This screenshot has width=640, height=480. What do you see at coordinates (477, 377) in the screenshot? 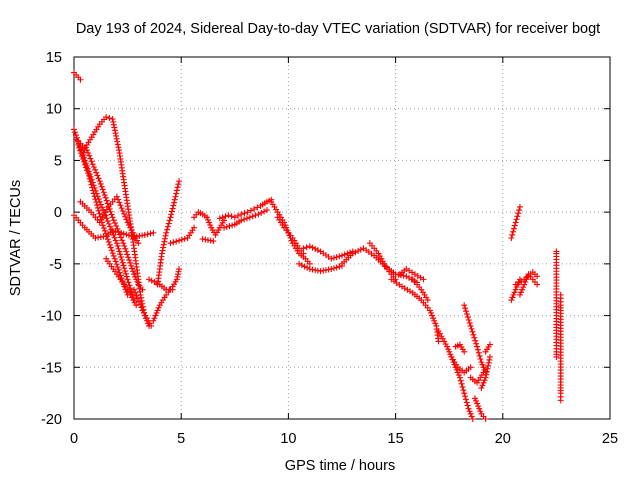
I see `series-s31` at bounding box center [477, 377].